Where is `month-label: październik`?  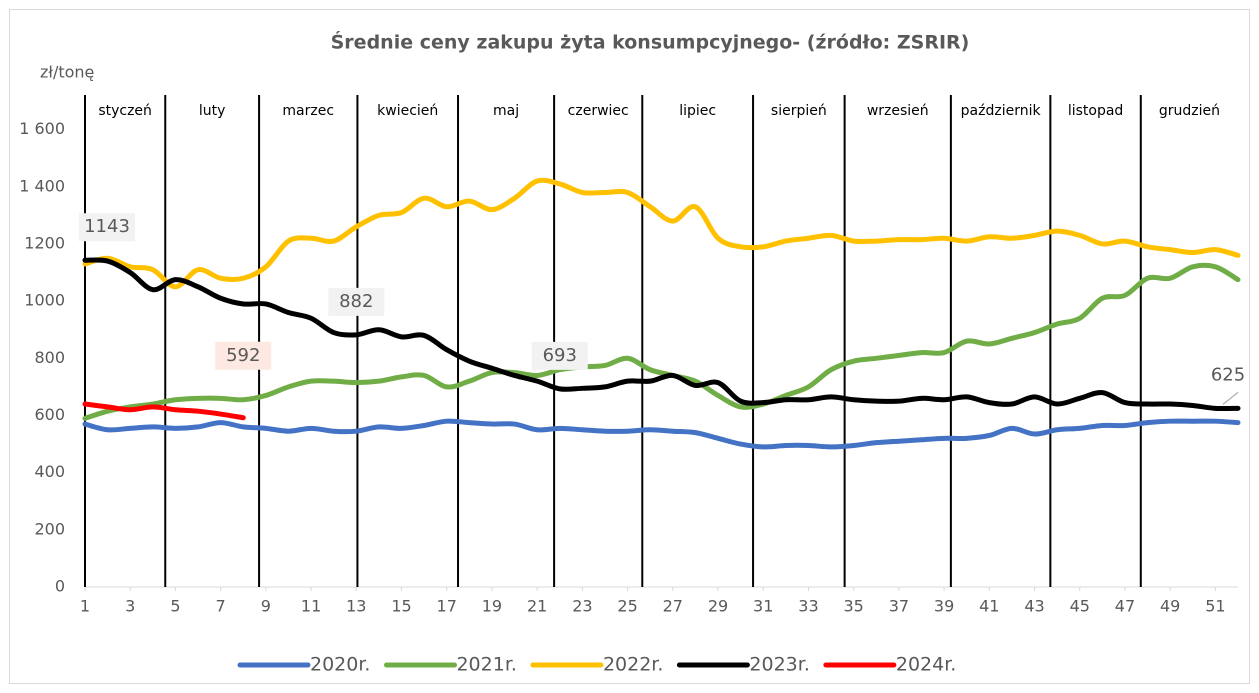 month-label: październik is located at coordinates (1001, 111).